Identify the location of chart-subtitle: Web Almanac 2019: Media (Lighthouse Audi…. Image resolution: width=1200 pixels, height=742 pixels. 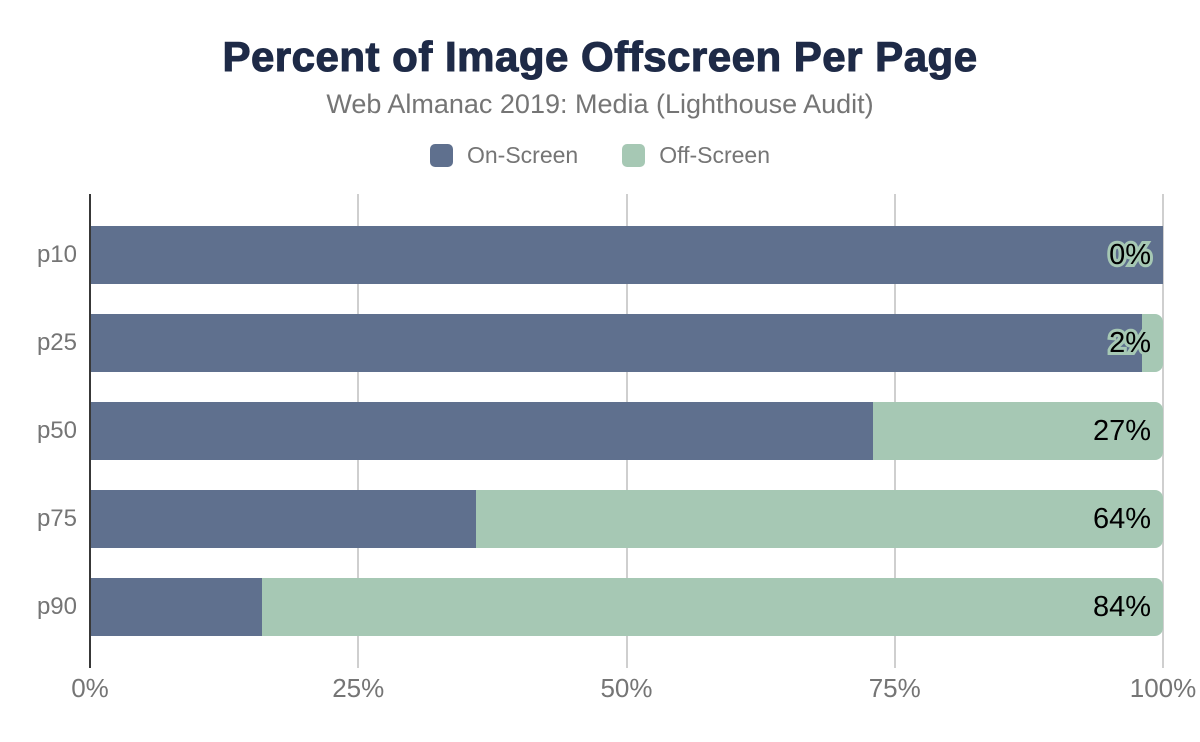
(600, 104).